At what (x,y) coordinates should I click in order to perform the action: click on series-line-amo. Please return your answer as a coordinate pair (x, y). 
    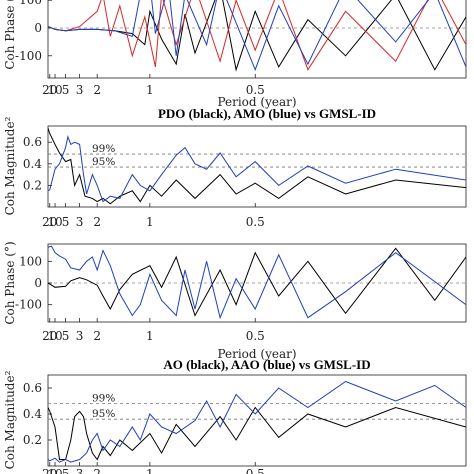
    Looking at the image, I should click on (257, 169).